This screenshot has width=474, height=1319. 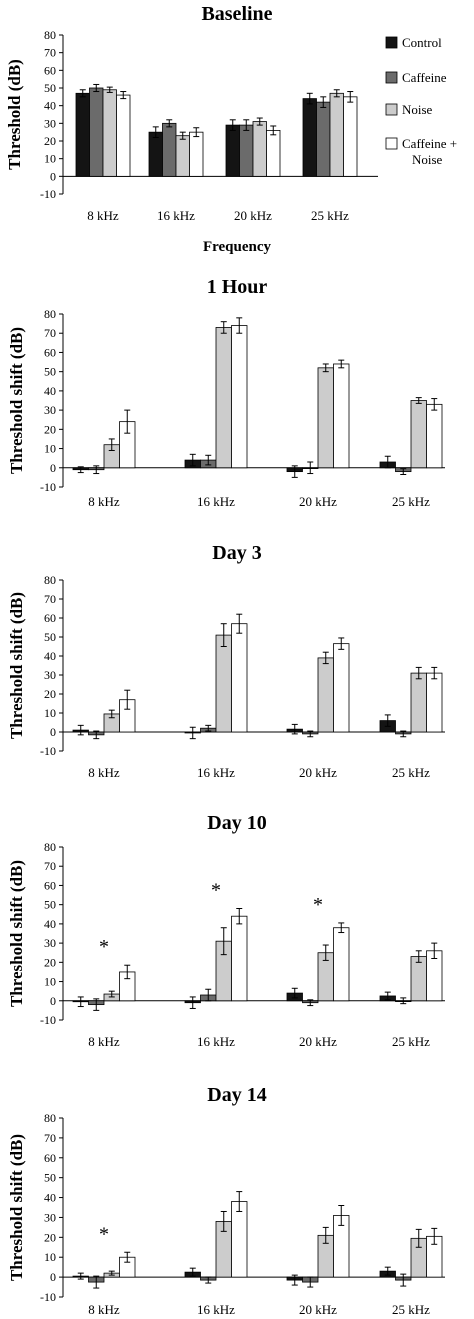 I want to click on legend-label: Control, so click(x=422, y=42).